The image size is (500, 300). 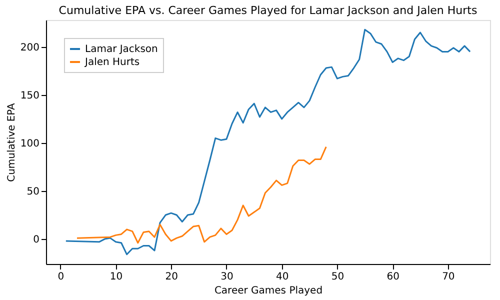 I want to click on y-axis-title: Cumulative EPA, so click(x=12, y=142).